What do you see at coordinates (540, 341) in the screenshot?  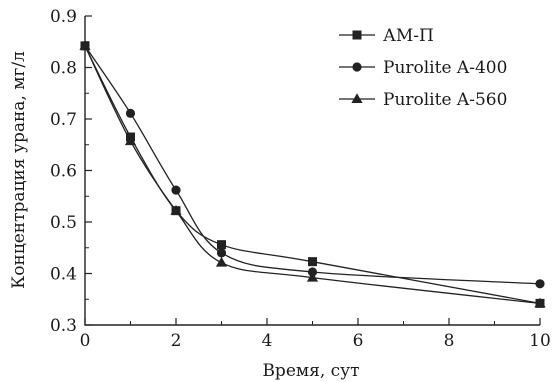 I see `x-tick-label: 10` at bounding box center [540, 341].